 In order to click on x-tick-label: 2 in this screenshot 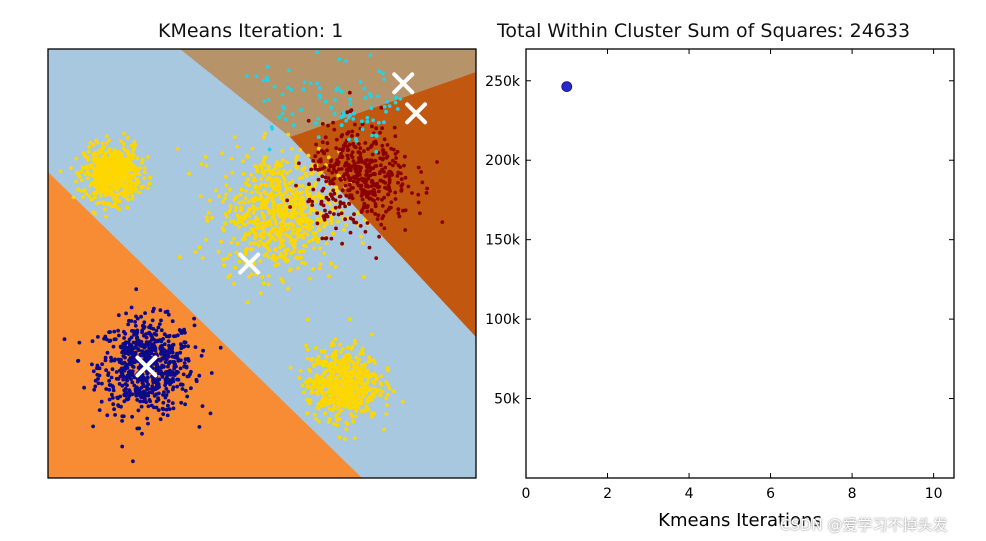, I will do `click(607, 494)`.